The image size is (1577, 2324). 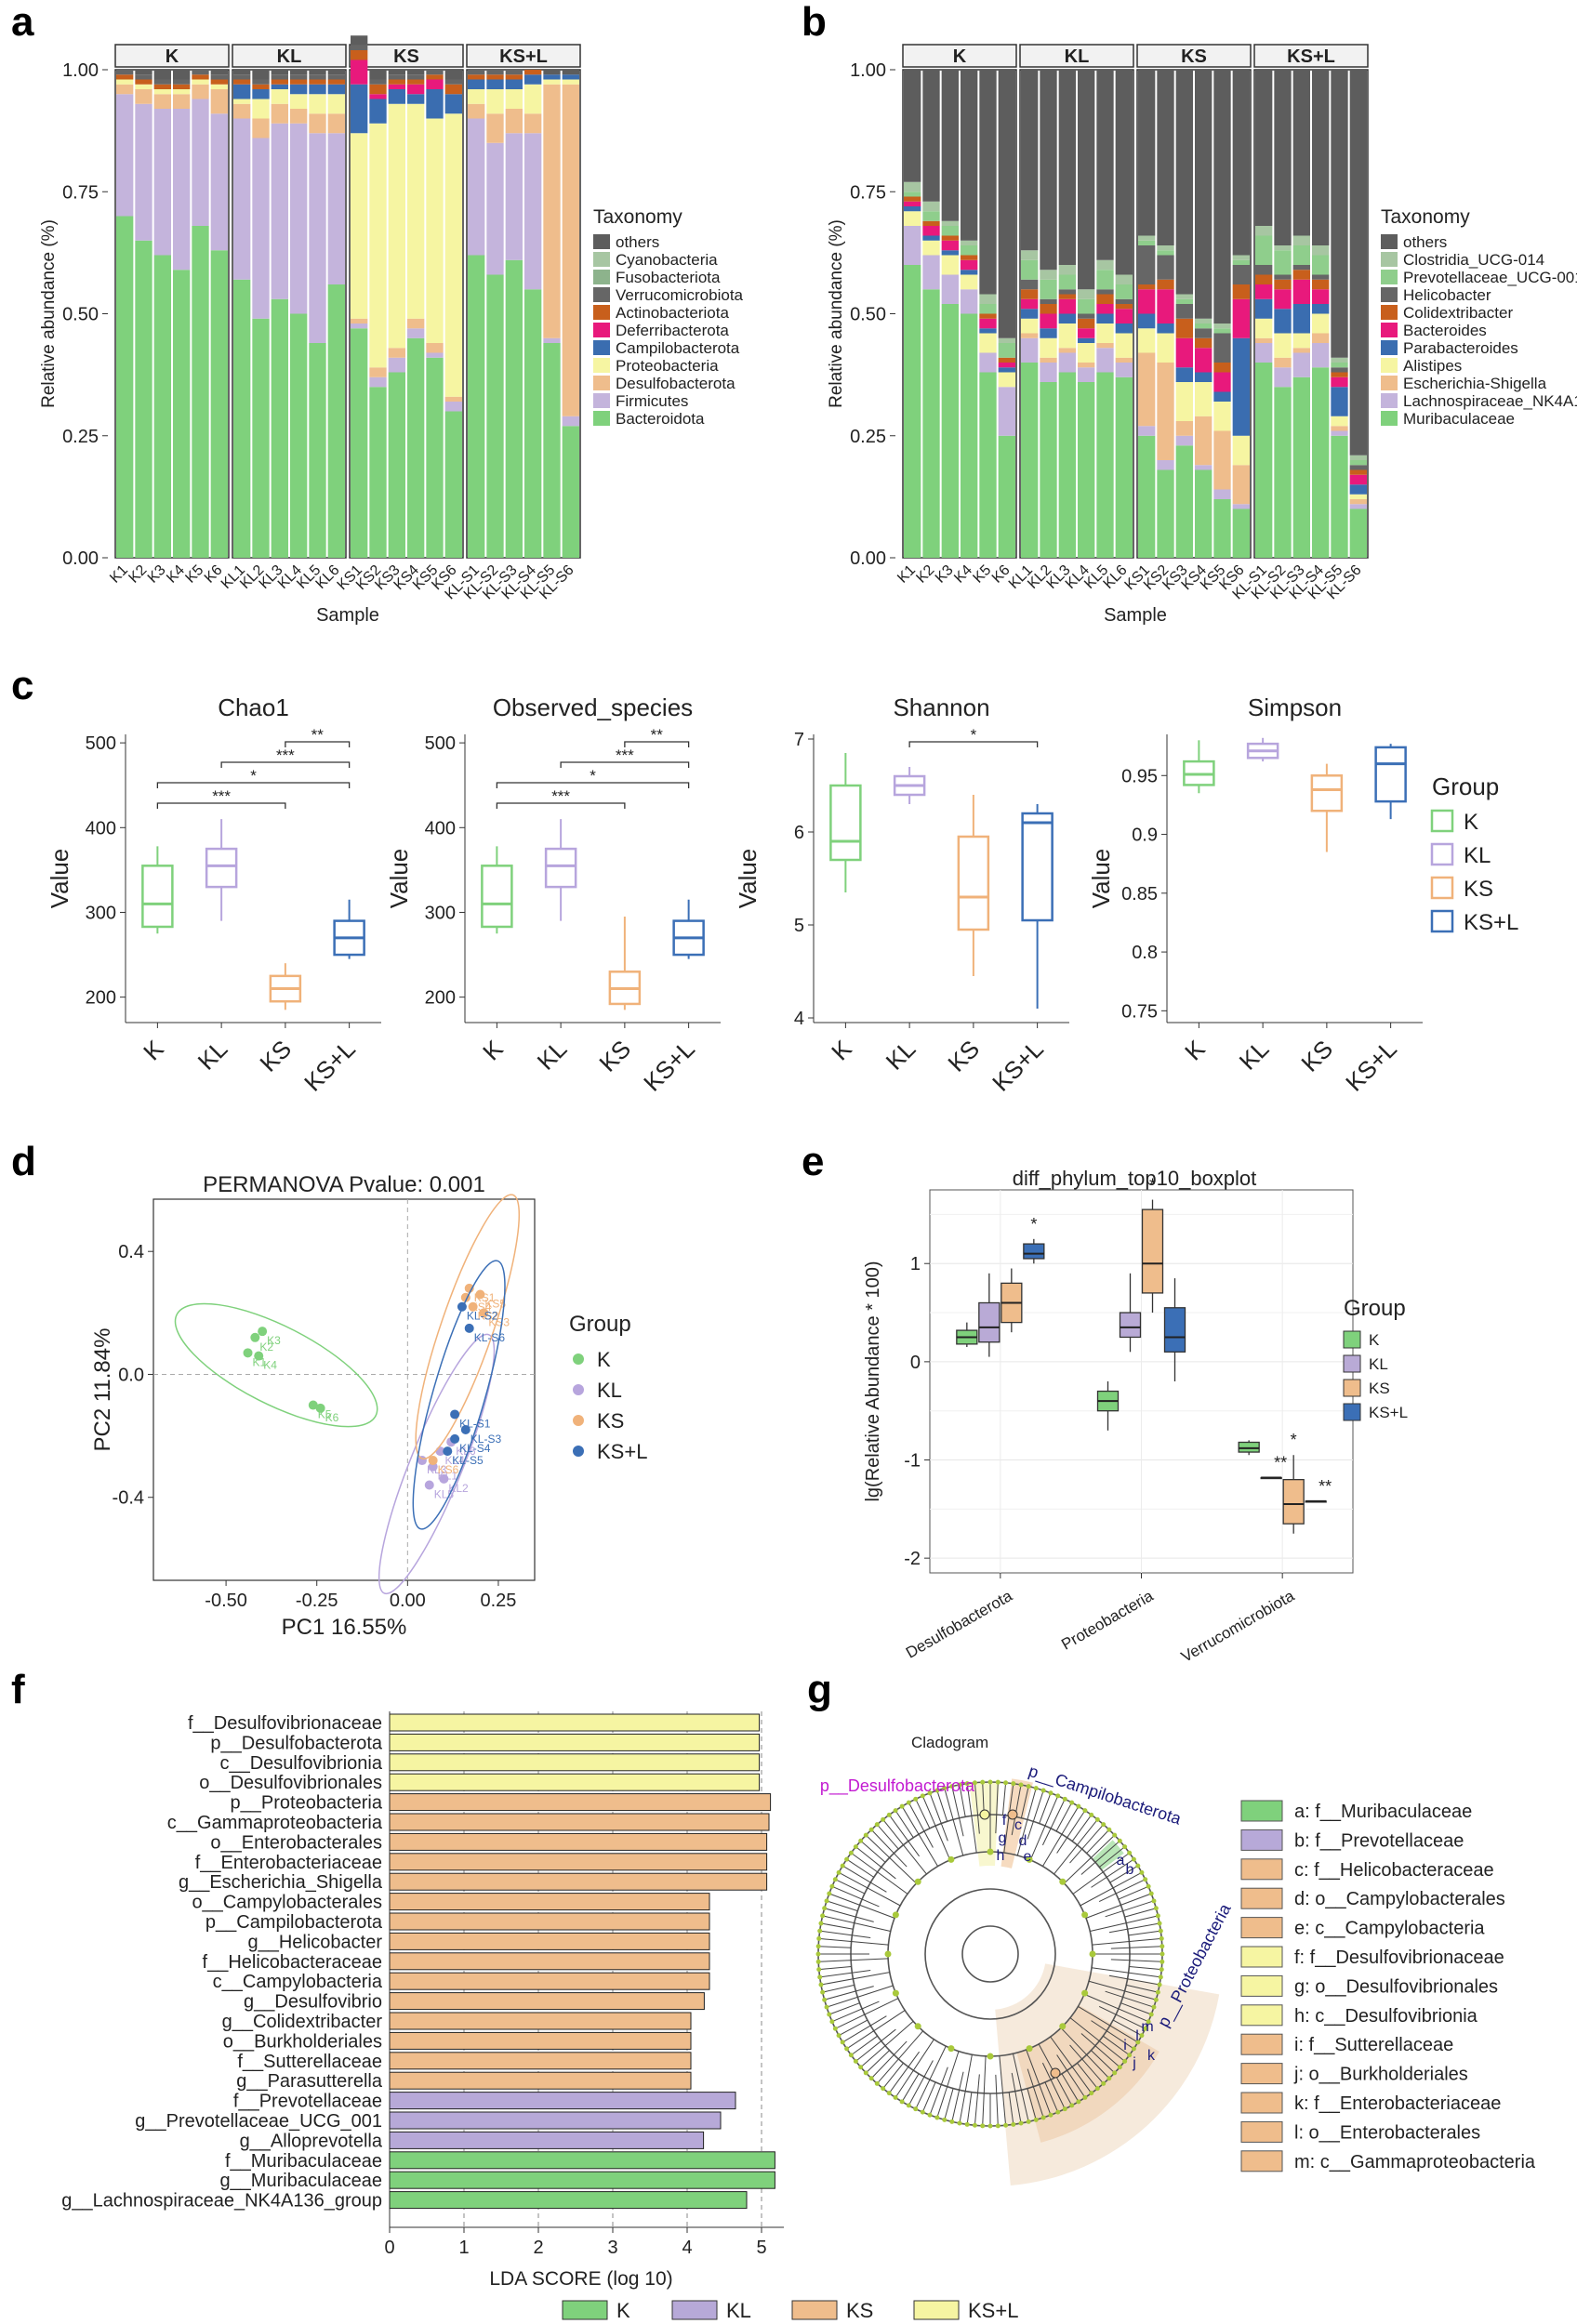 What do you see at coordinates (1018, 1825) in the screenshot?
I see `node-letter-c: c` at bounding box center [1018, 1825].